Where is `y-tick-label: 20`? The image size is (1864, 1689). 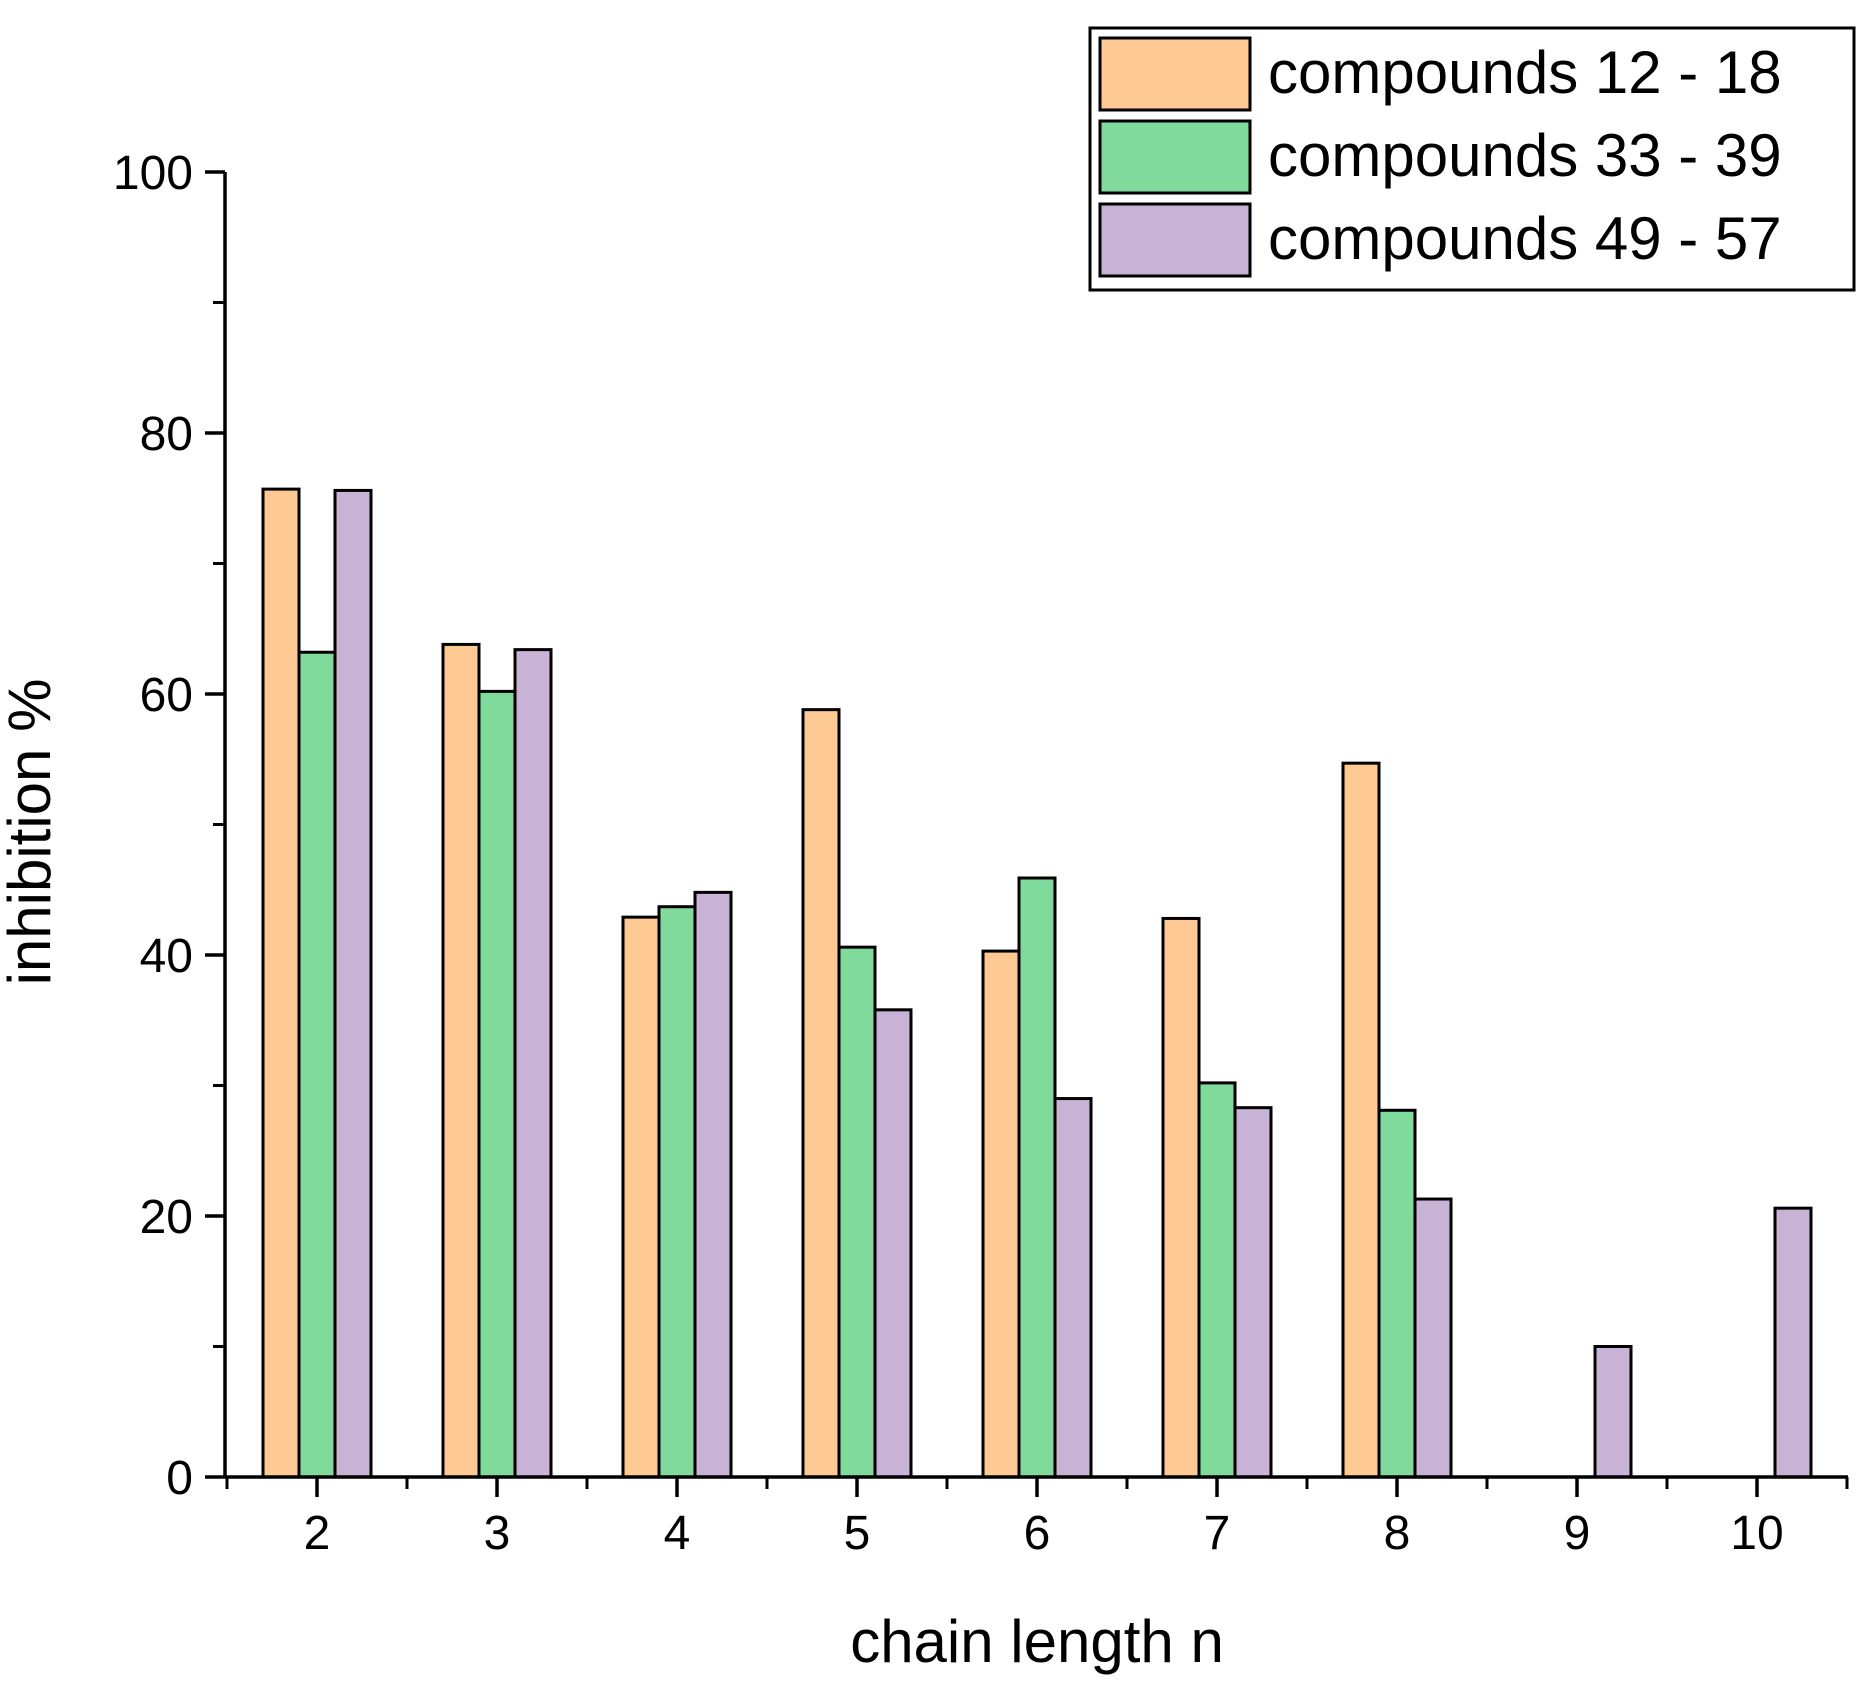
y-tick-label: 20 is located at coordinates (166, 1217).